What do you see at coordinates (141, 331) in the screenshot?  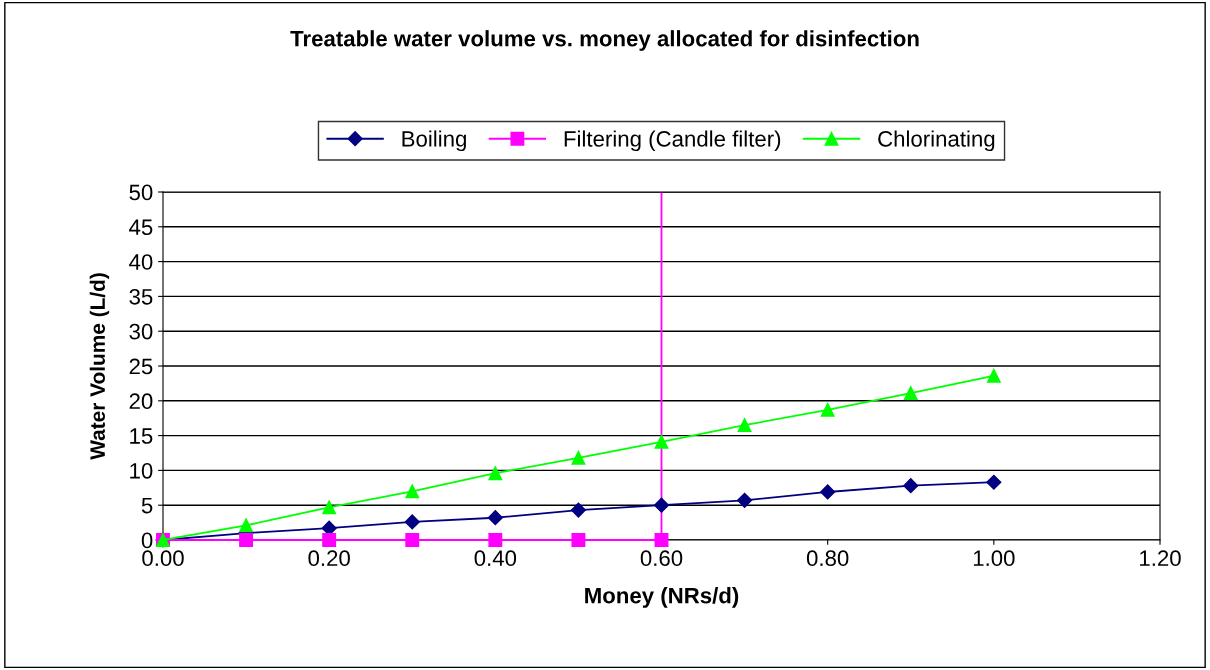 I see `y-tick-label: 30` at bounding box center [141, 331].